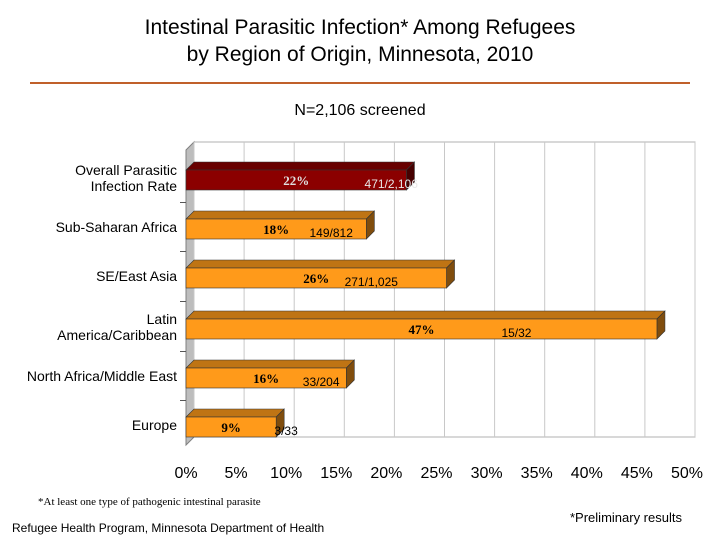 Image resolution: width=720 pixels, height=540 pixels. I want to click on bar-count-label: 15/32, so click(516, 333).